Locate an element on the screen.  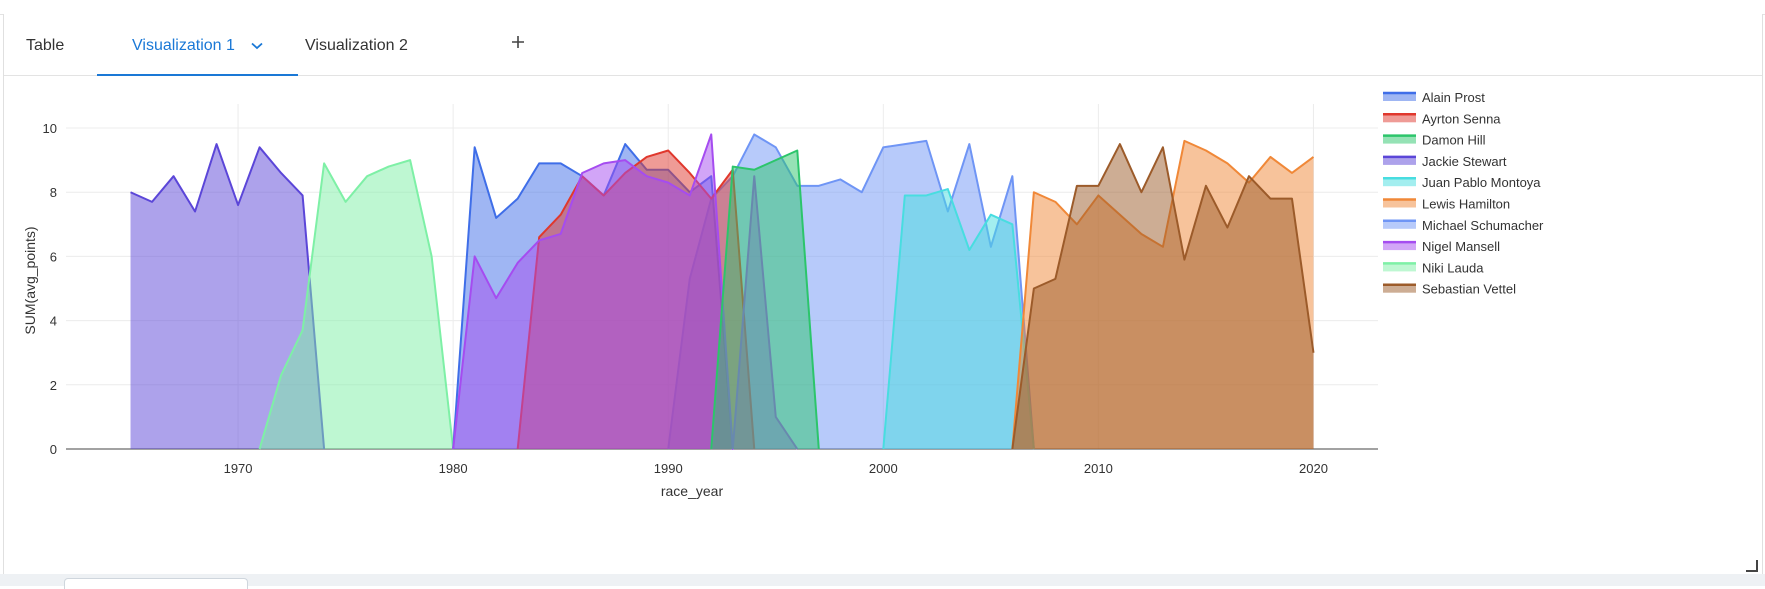
legend-label: Jackie Stewart is located at coordinates (1464, 161).